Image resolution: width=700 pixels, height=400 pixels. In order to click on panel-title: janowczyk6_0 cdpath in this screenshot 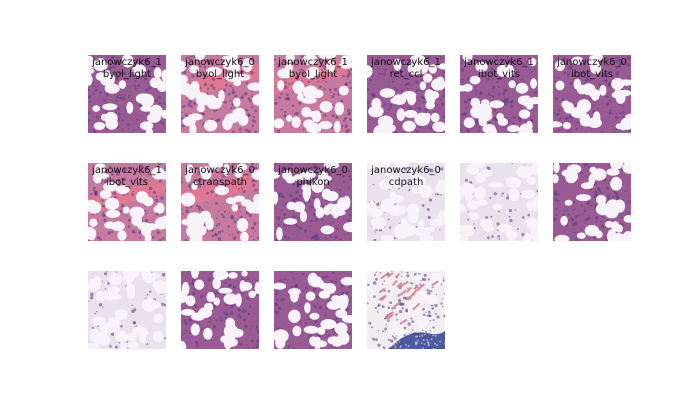, I will do `click(406, 177)`.